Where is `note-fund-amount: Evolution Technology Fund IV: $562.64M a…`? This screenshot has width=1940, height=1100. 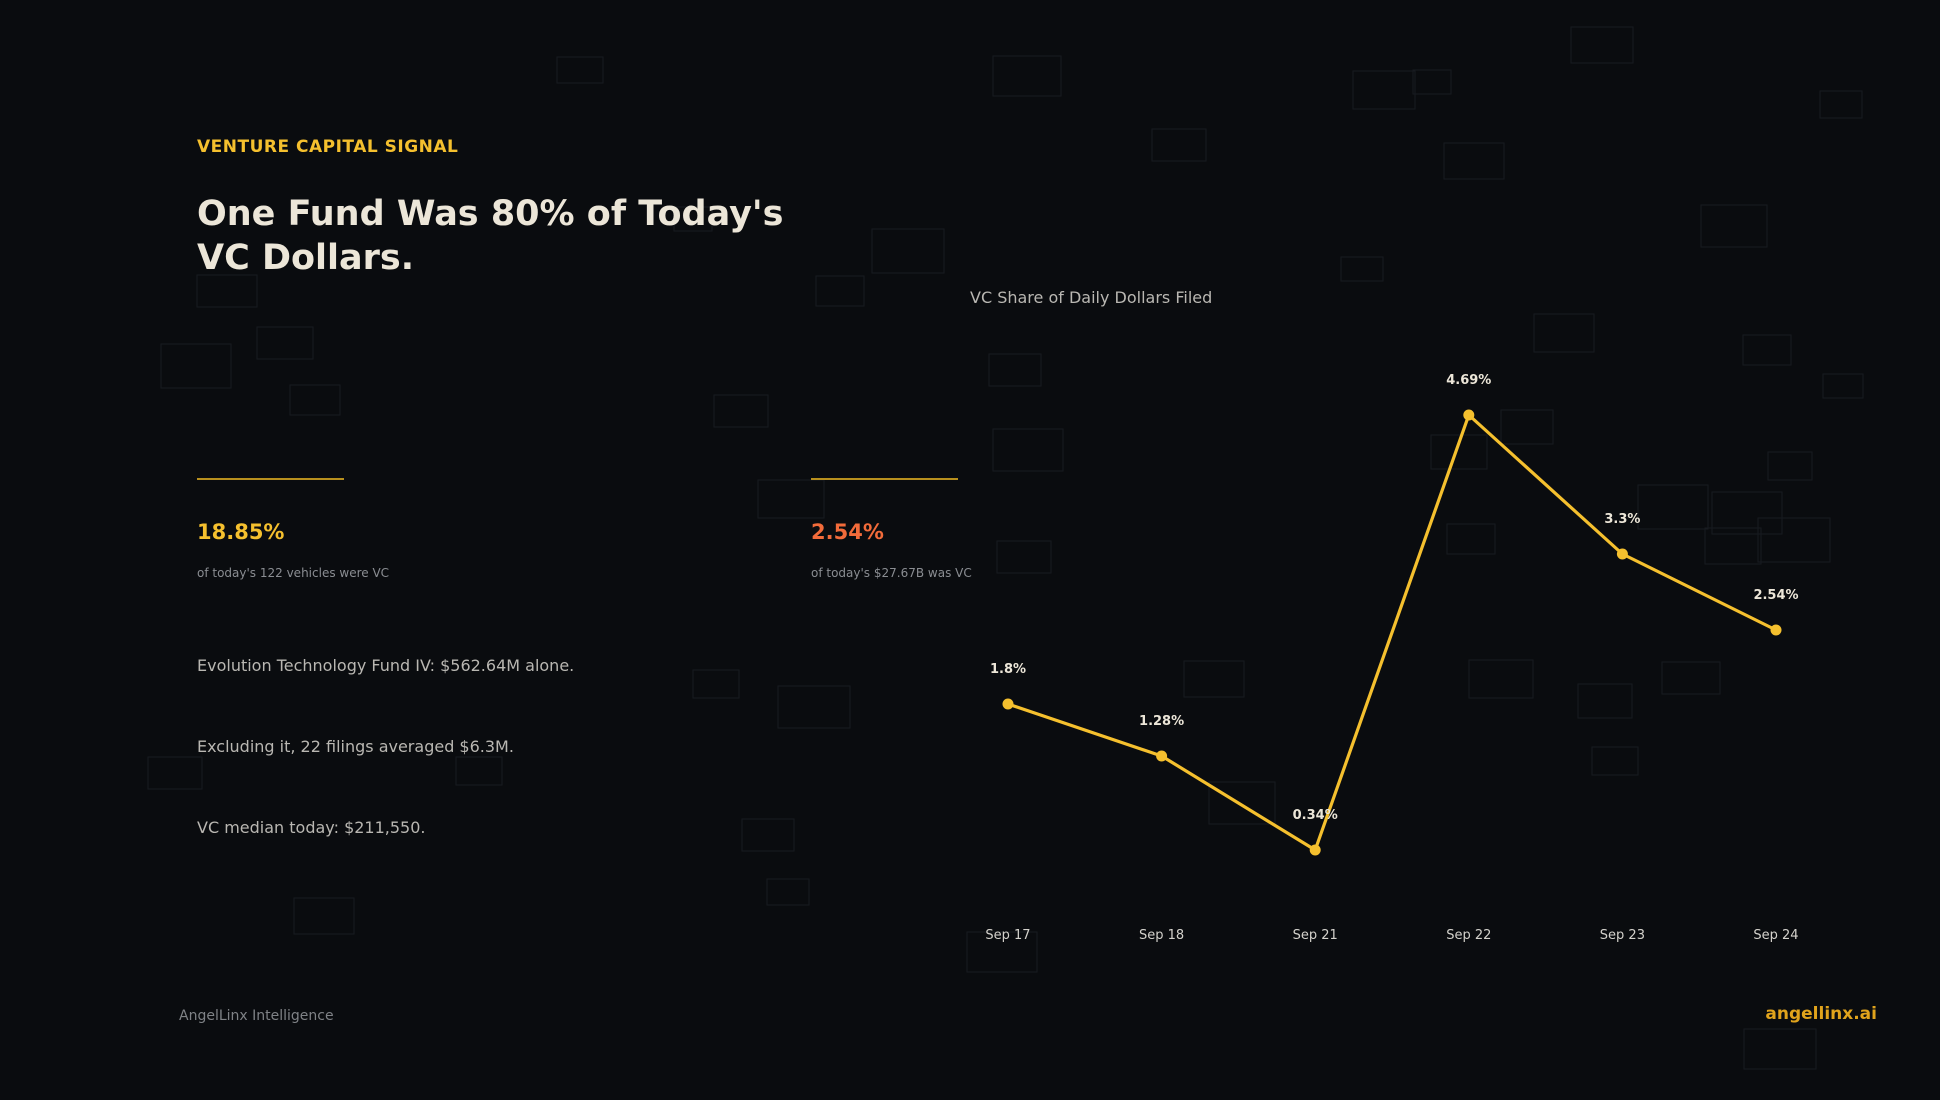
note-fund-amount: Evolution Technology Fund IV: $562.64M a… is located at coordinates (386, 665).